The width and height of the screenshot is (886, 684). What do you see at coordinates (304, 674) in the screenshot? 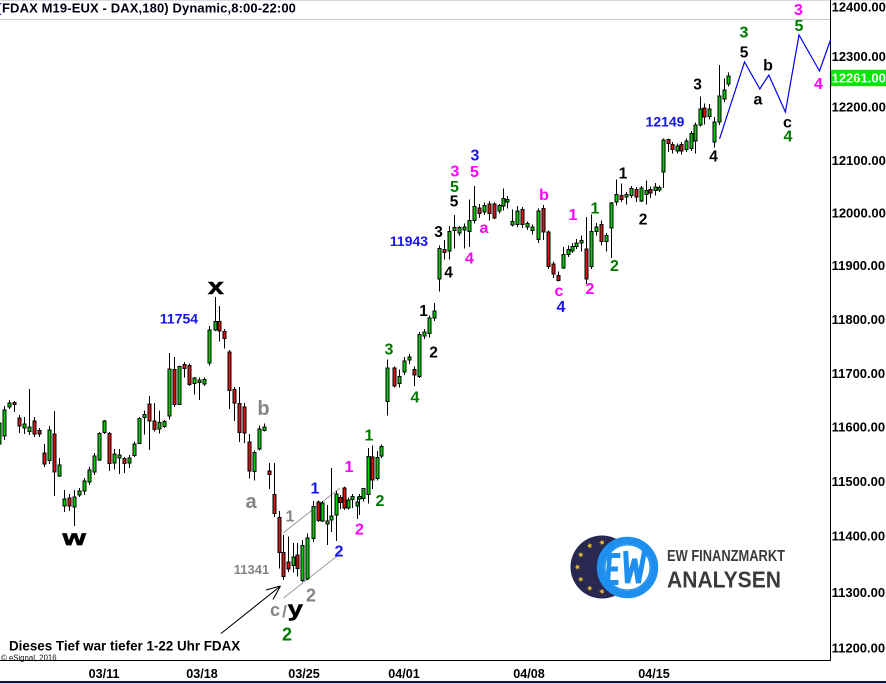
I see `svg-text: 03/25` at bounding box center [304, 674].